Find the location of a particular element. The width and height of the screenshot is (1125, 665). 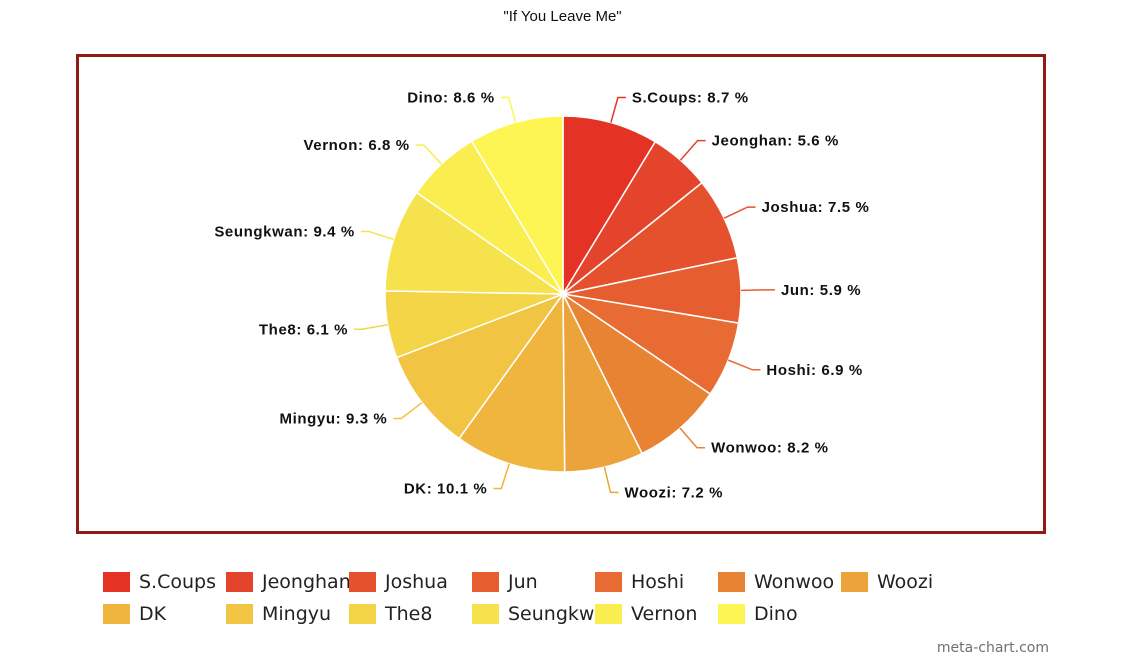

legend-item-s-coups: S.Coups is located at coordinates (164, 582).